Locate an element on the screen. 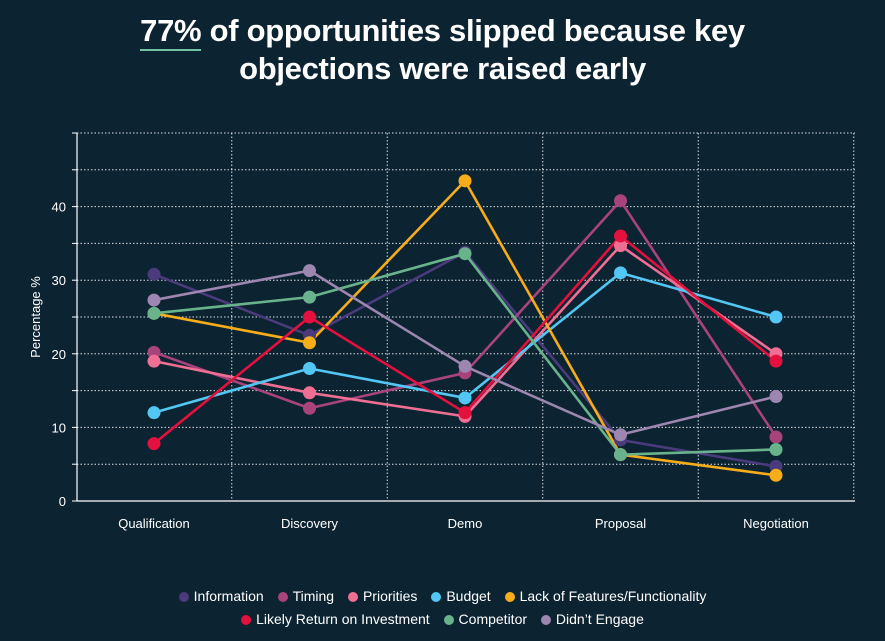 The image size is (885, 641). title-highlight: 77% is located at coordinates (171, 32).